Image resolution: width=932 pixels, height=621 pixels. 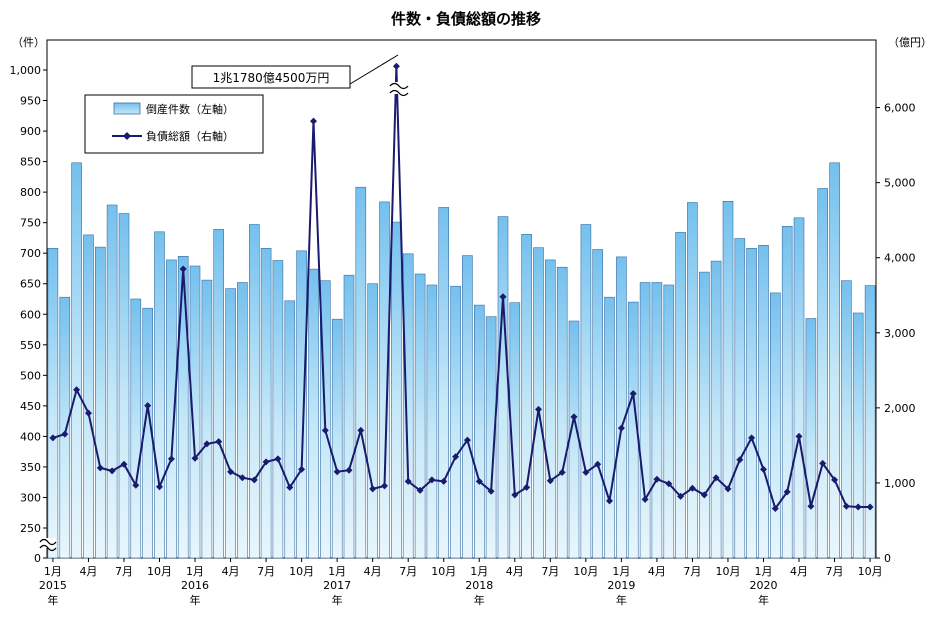 What do you see at coordinates (910, 42) in the screenshot?
I see `right-axis-unit: （億円）` at bounding box center [910, 42].